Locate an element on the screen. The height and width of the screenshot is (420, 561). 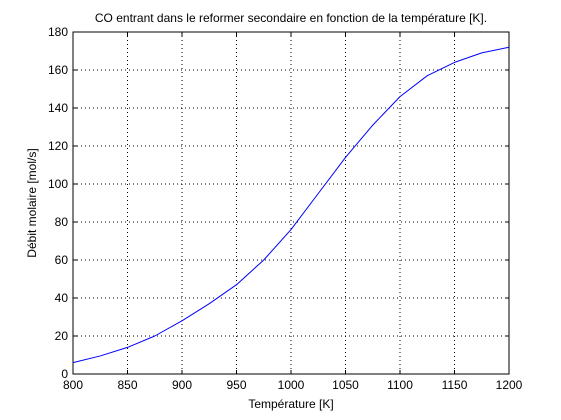
x-tick-label: 1000 is located at coordinates (291, 385).